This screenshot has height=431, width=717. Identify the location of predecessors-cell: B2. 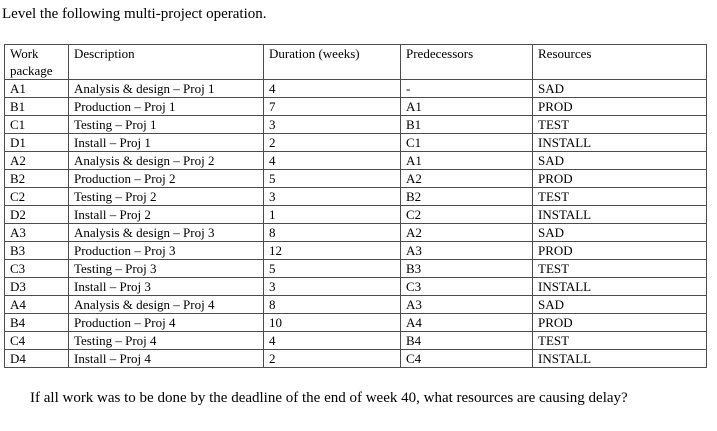
(466, 196).